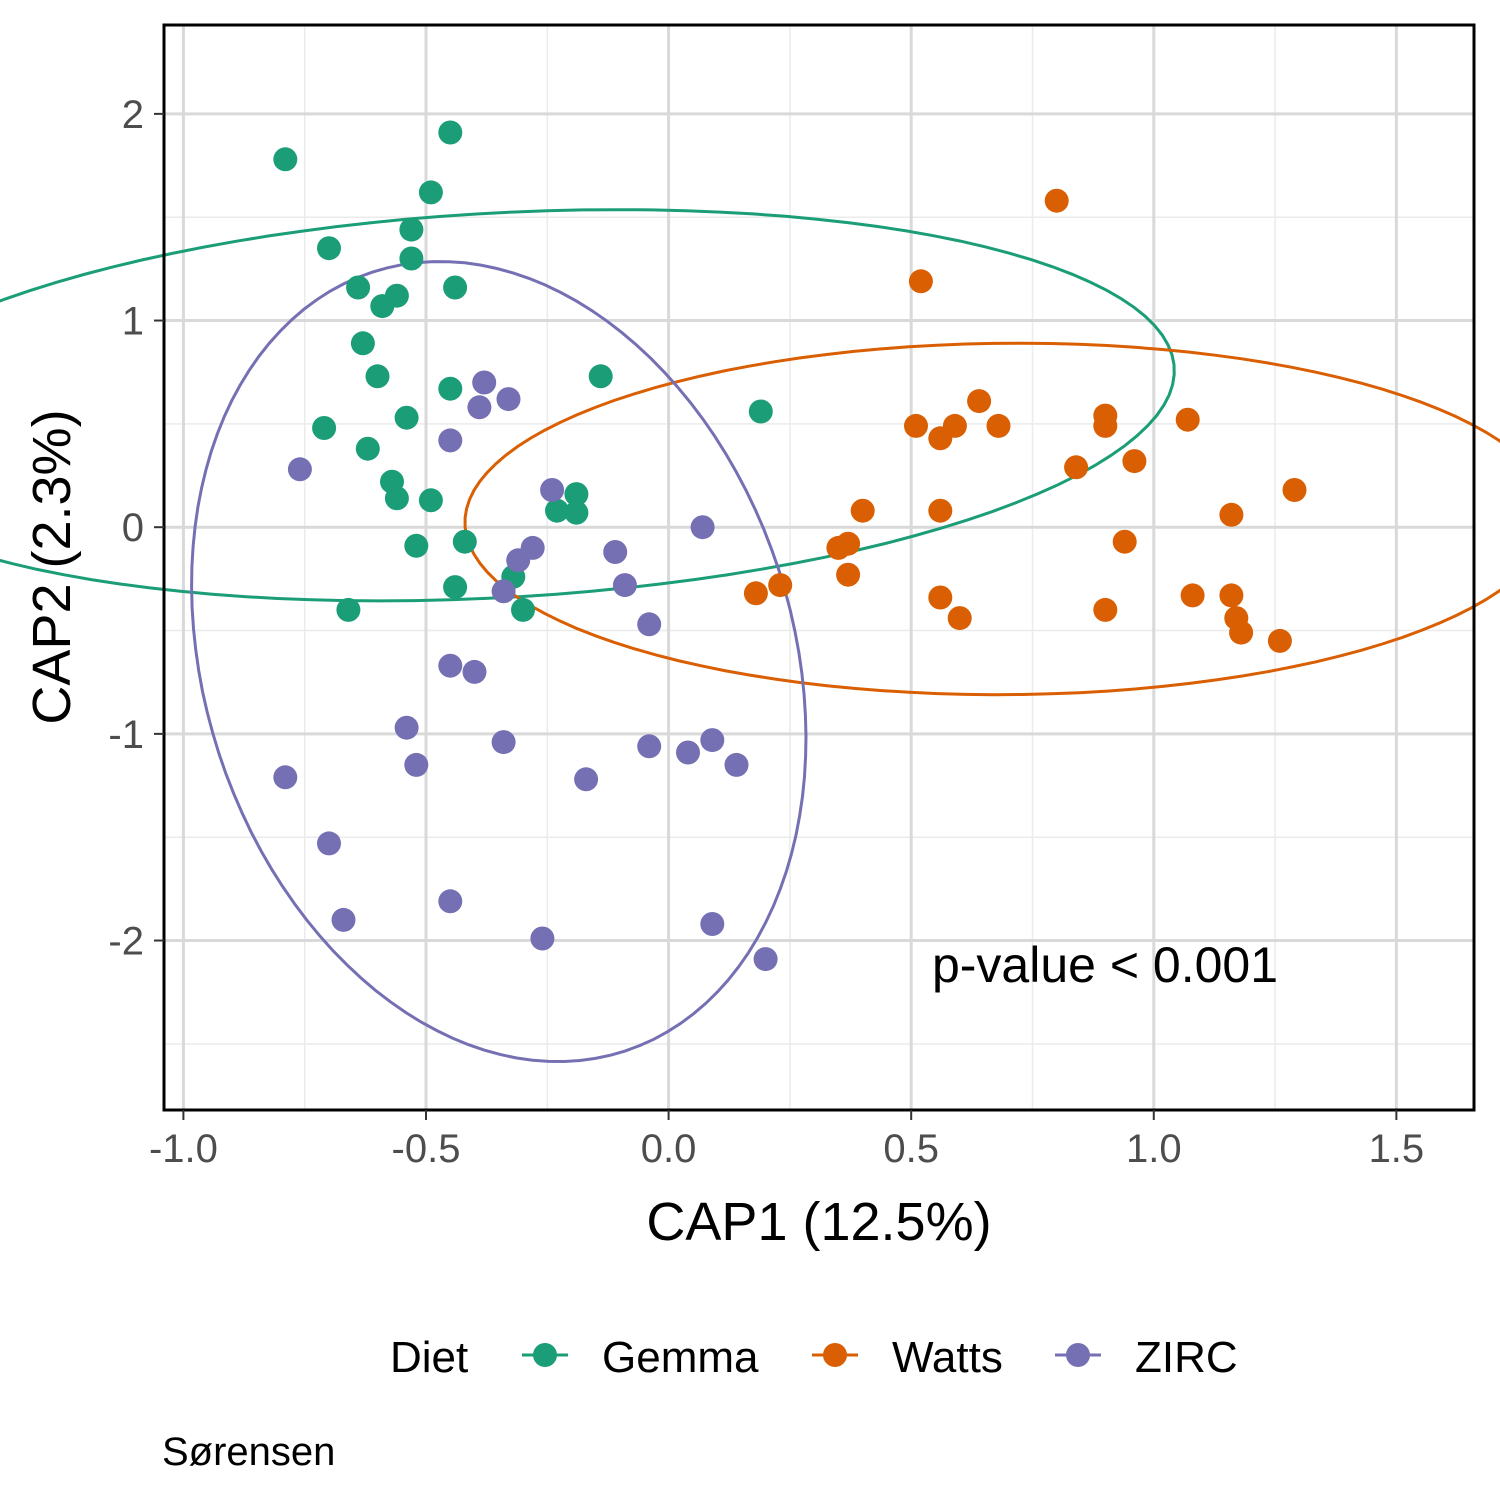 The height and width of the screenshot is (1505, 1500). I want to click on x-axis-title: CAP1 (12.5%), so click(818, 1222).